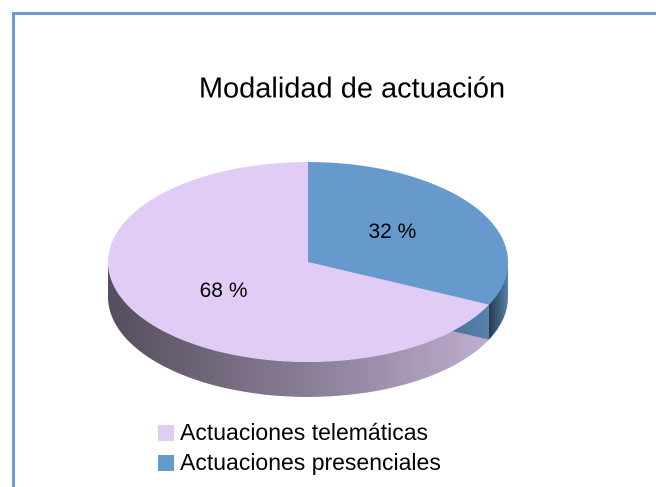  I want to click on frame-left, so click(13, 249).